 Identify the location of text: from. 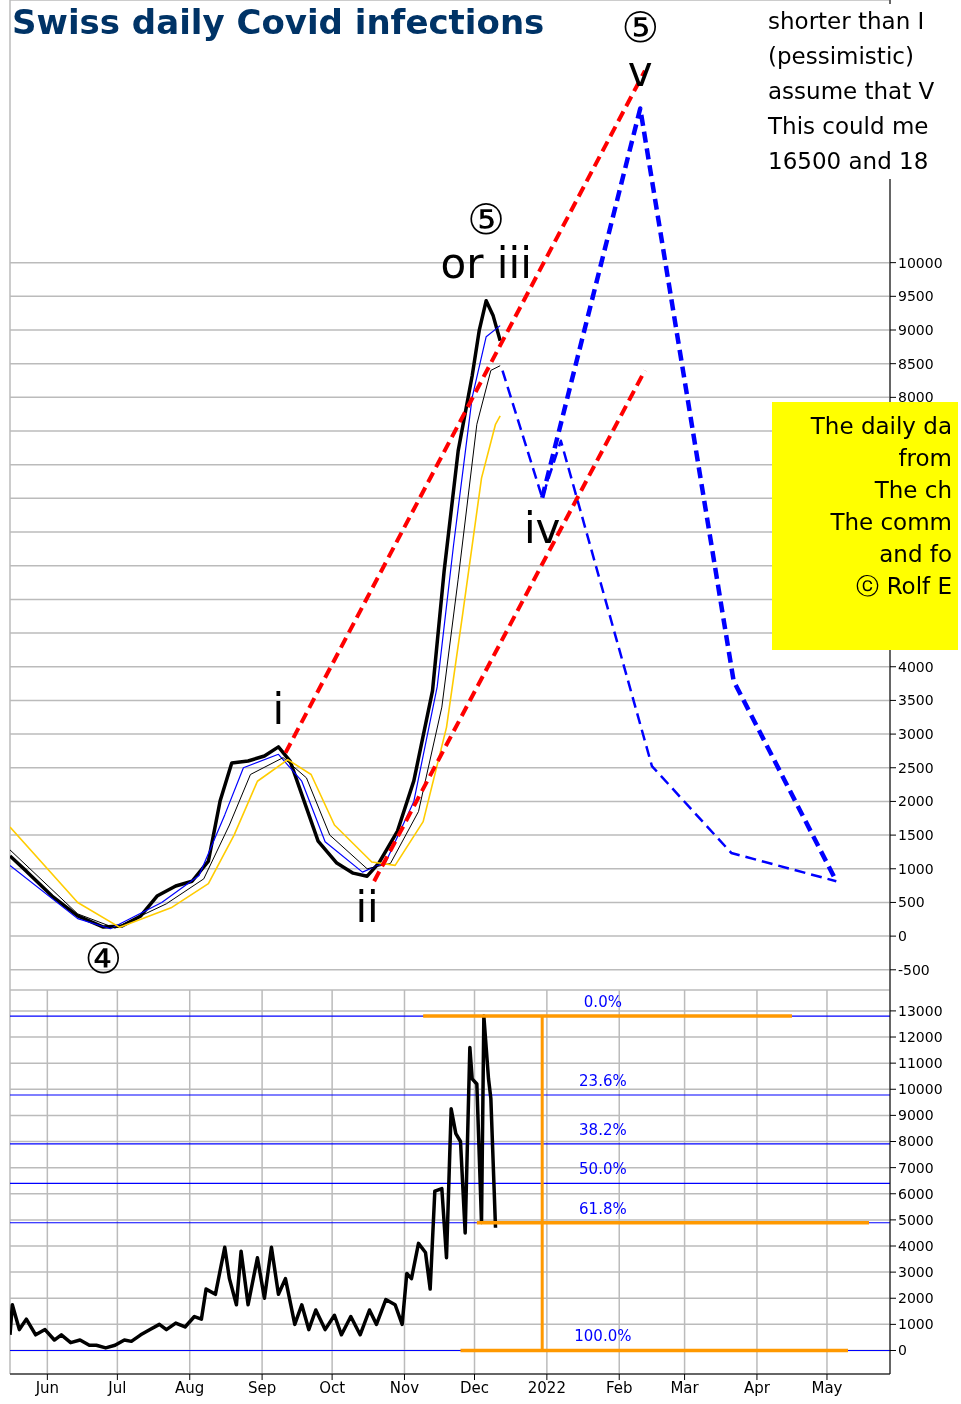
(924, 458).